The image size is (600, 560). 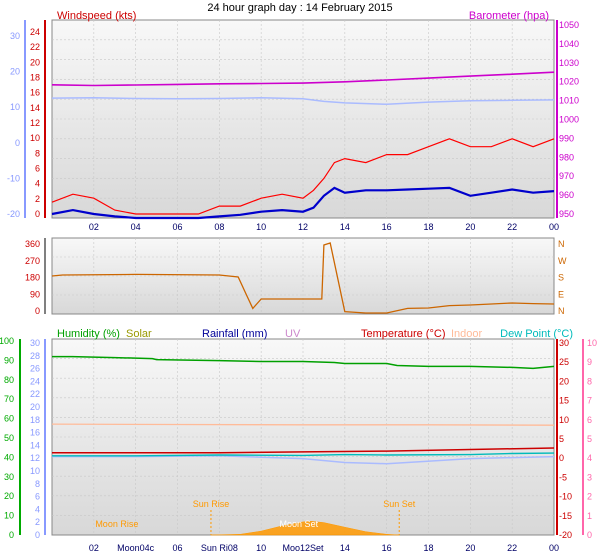 I want to click on compass-axis-tick: S, so click(x=561, y=278).